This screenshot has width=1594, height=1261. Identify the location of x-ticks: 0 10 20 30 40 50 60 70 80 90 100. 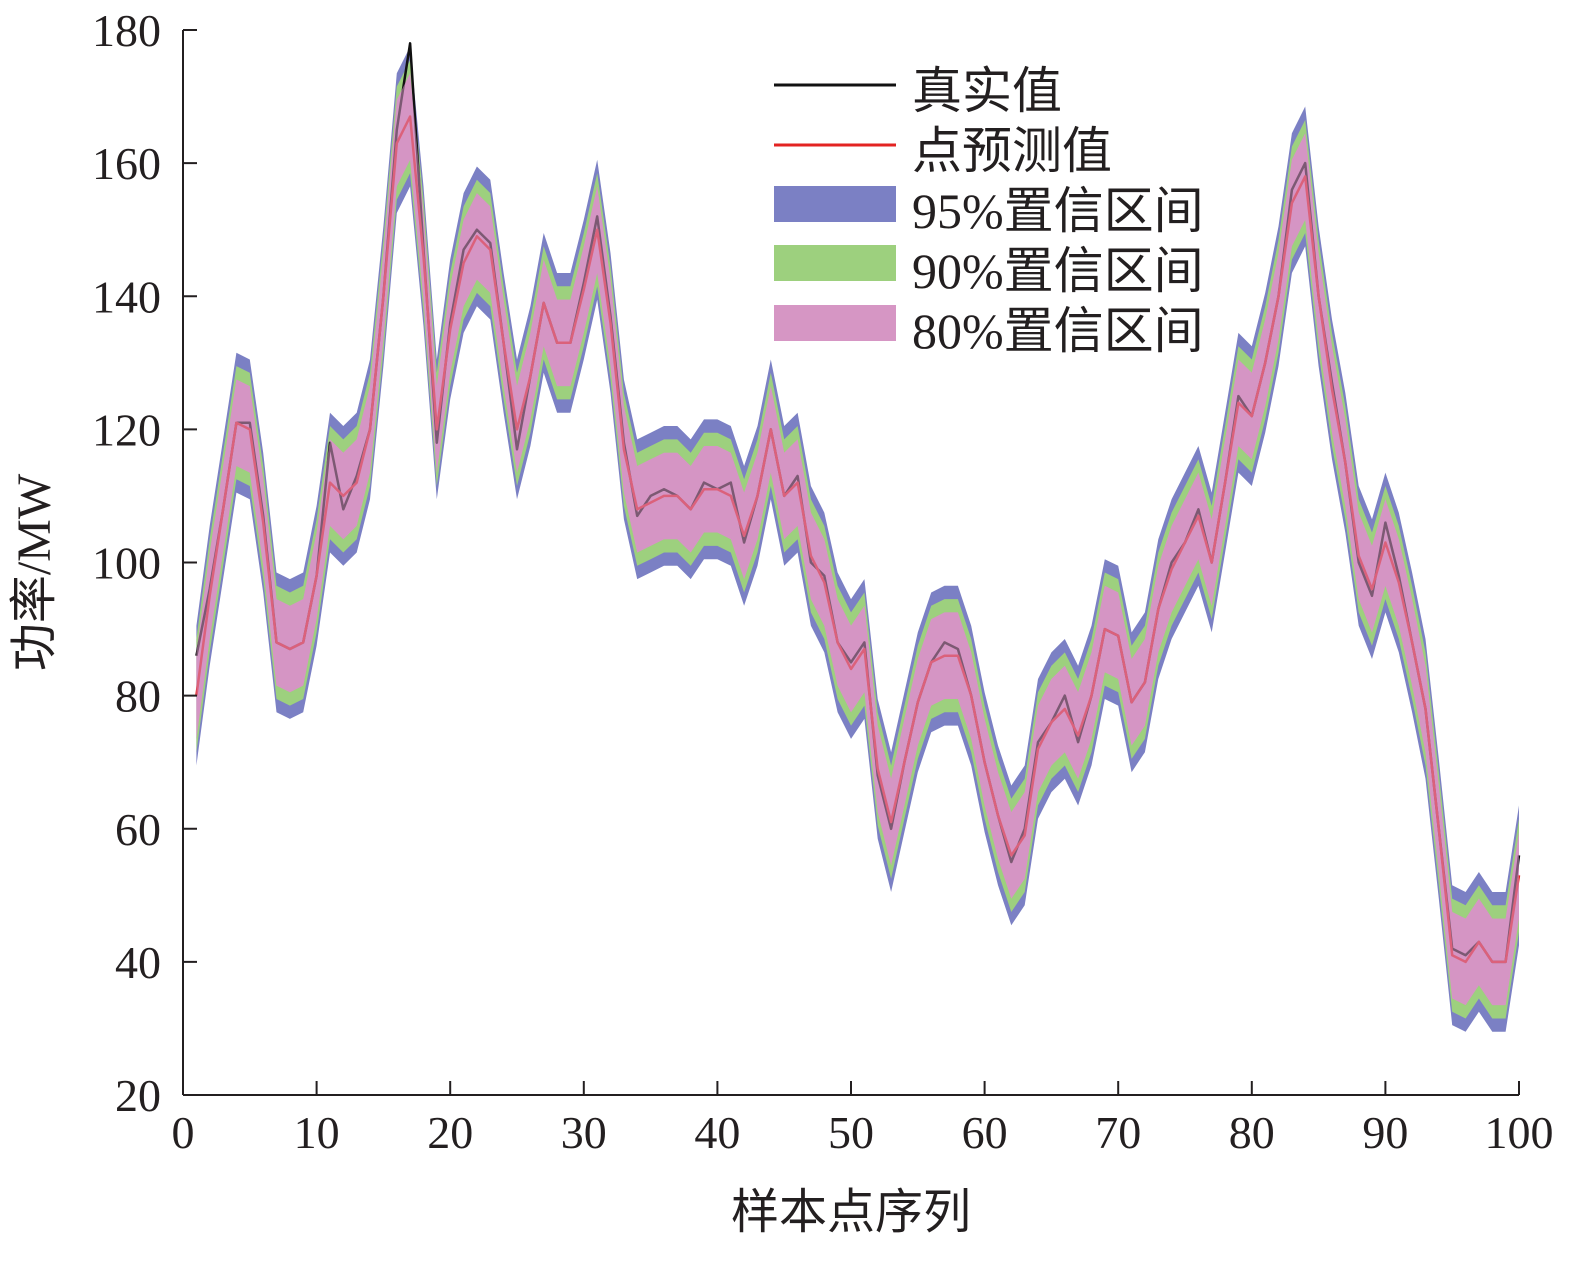
(863, 1119).